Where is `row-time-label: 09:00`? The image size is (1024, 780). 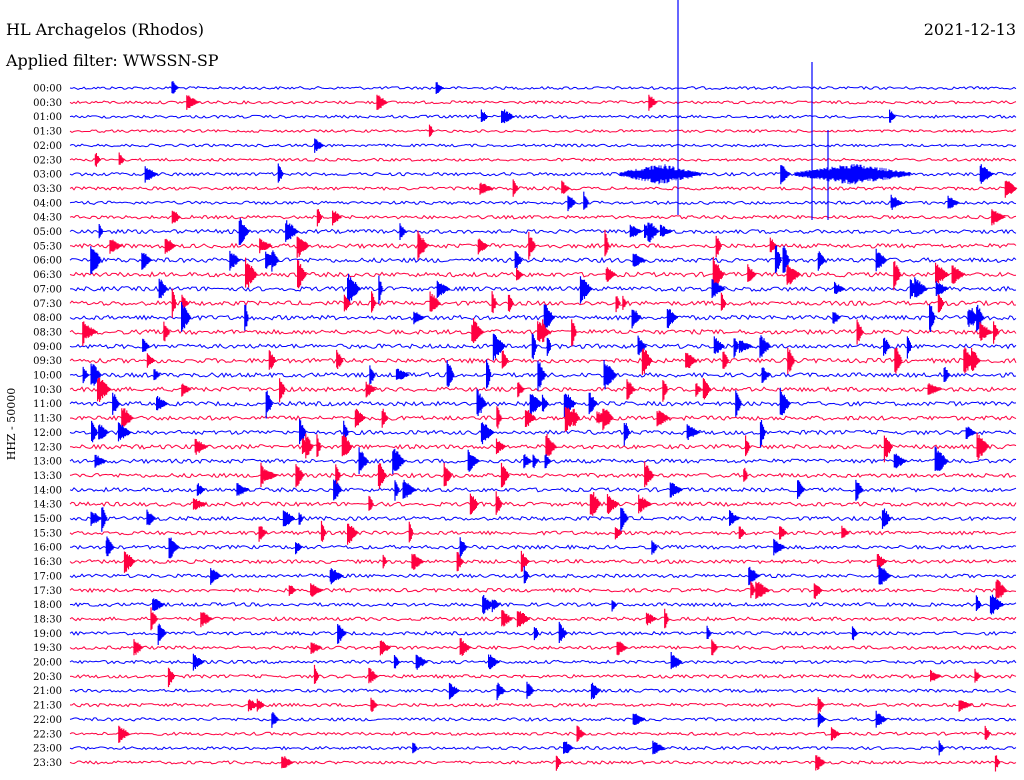 row-time-label: 09:00 is located at coordinates (47, 347).